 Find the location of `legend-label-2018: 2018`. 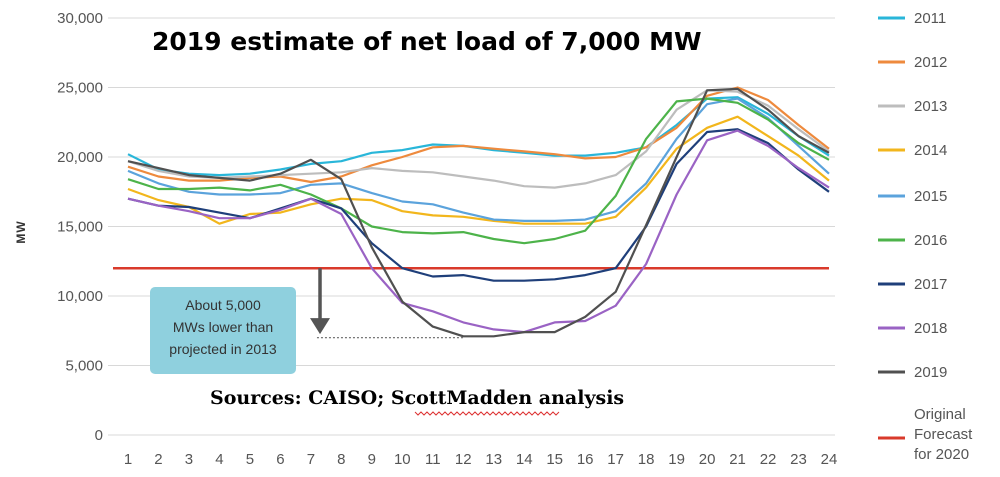

legend-label-2018: 2018 is located at coordinates (930, 328).